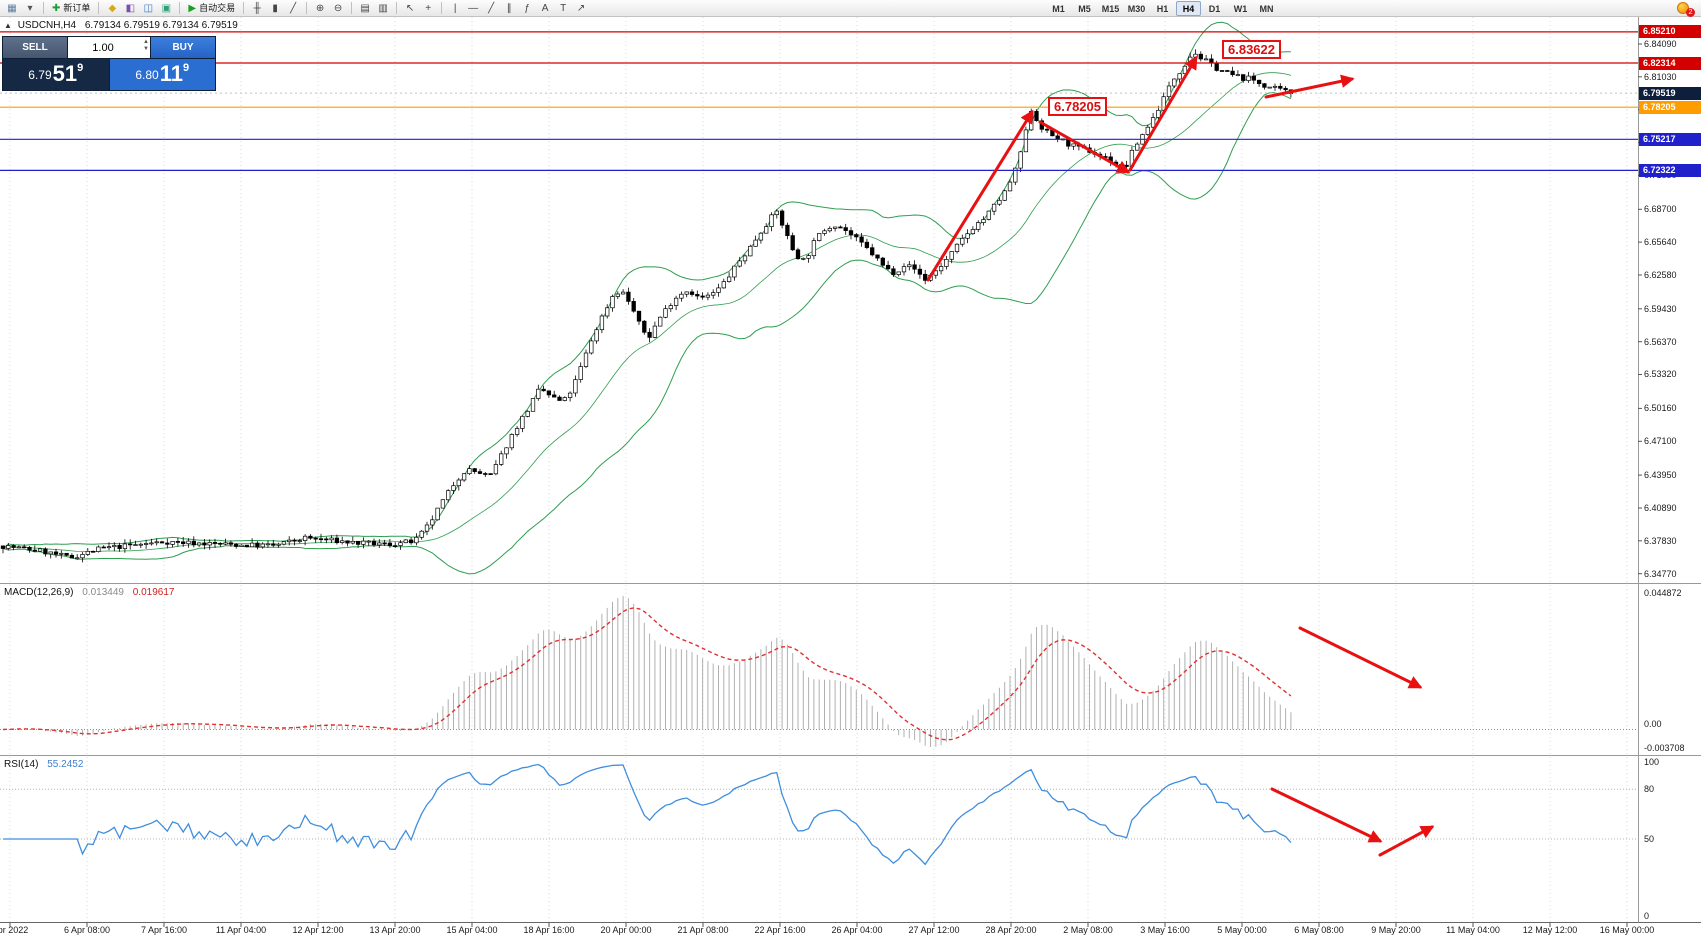  What do you see at coordinates (527, 8) in the screenshot?
I see `fibonacci-tool-icon: ƒ` at bounding box center [527, 8].